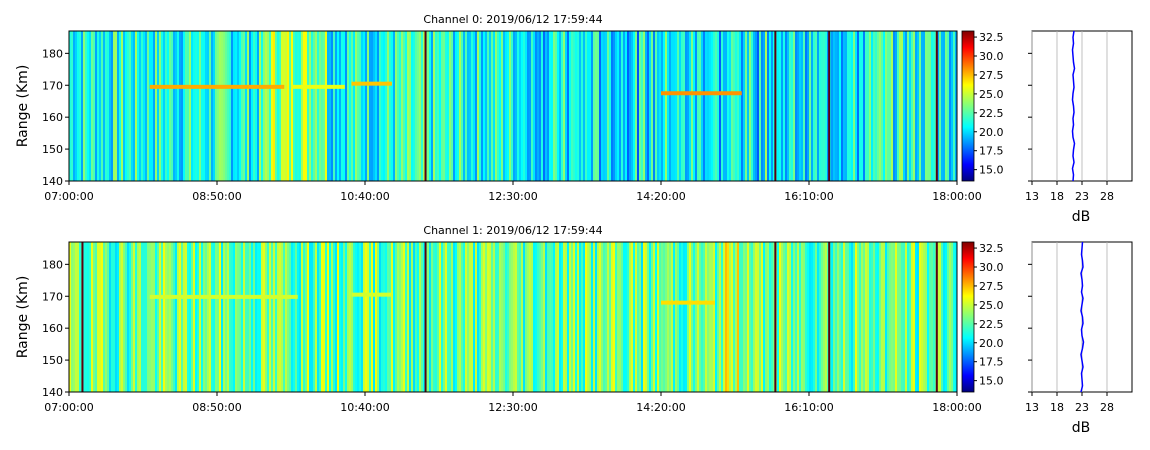 This screenshot has width=1150, height=450. What do you see at coordinates (1082, 196) in the screenshot?
I see `profile-x-tick-label: 23` at bounding box center [1082, 196].